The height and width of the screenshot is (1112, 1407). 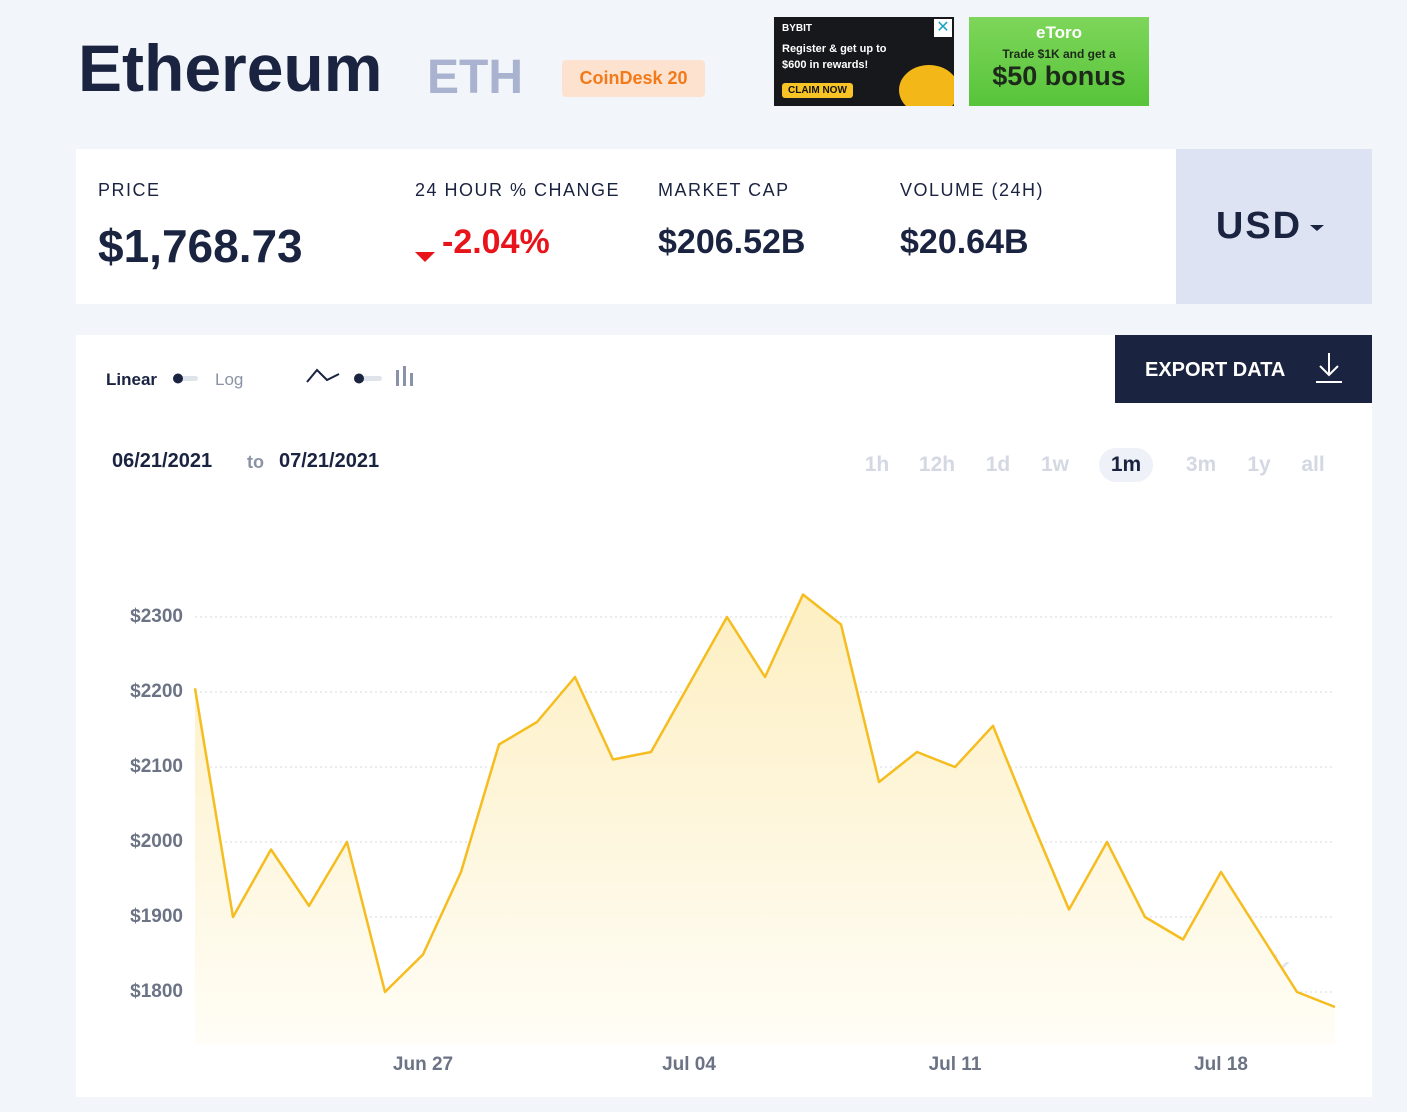 I want to click on ad-brand: BYBIT, so click(x=797, y=28).